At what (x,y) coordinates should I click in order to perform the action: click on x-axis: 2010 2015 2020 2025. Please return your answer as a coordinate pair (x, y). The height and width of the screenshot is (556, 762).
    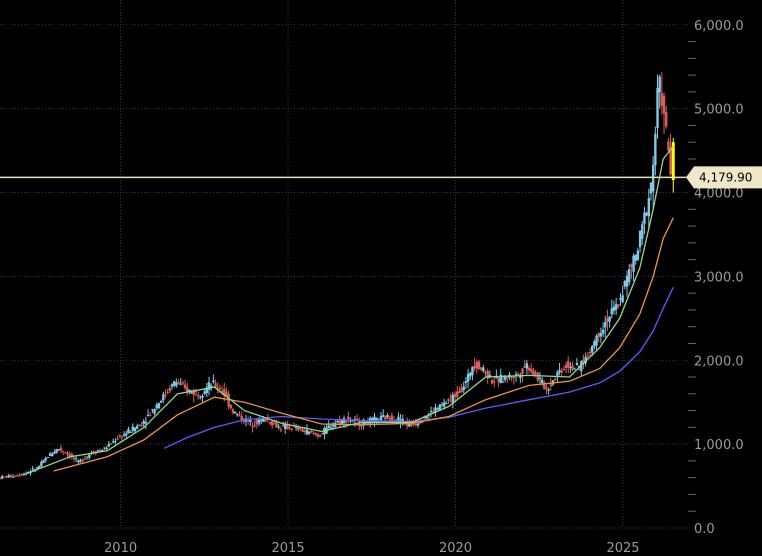
    Looking at the image, I should click on (372, 548).